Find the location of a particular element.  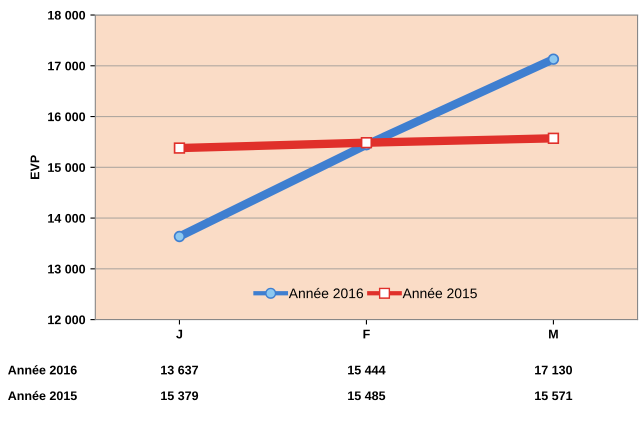

data-label: 15 485 is located at coordinates (367, 395).